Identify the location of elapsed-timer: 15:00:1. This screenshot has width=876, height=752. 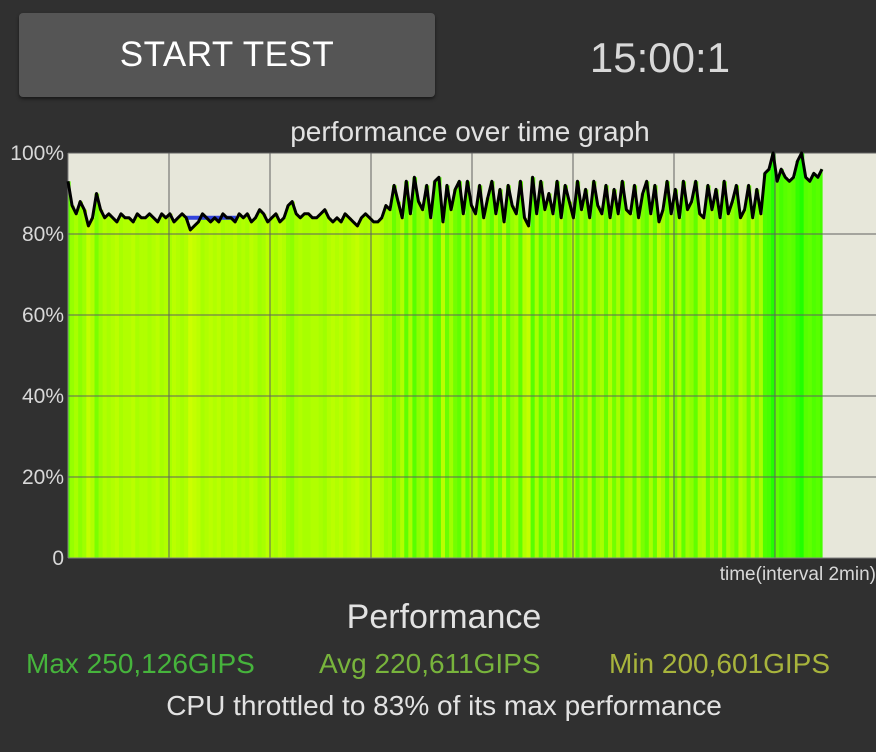
(660, 57).